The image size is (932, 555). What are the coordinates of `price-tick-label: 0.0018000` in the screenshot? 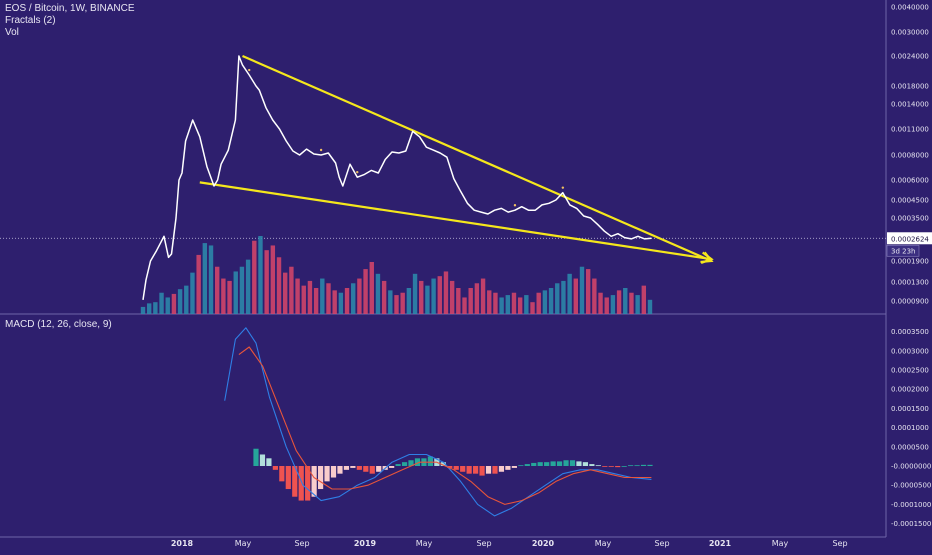 It's located at (910, 87).